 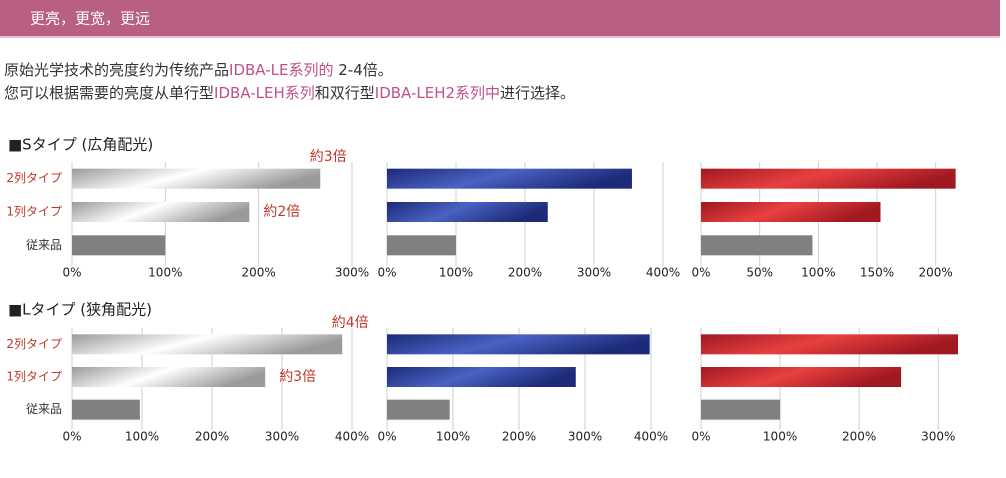 I want to click on description-text: IDBA-LEH2系列中, so click(x=437, y=93).